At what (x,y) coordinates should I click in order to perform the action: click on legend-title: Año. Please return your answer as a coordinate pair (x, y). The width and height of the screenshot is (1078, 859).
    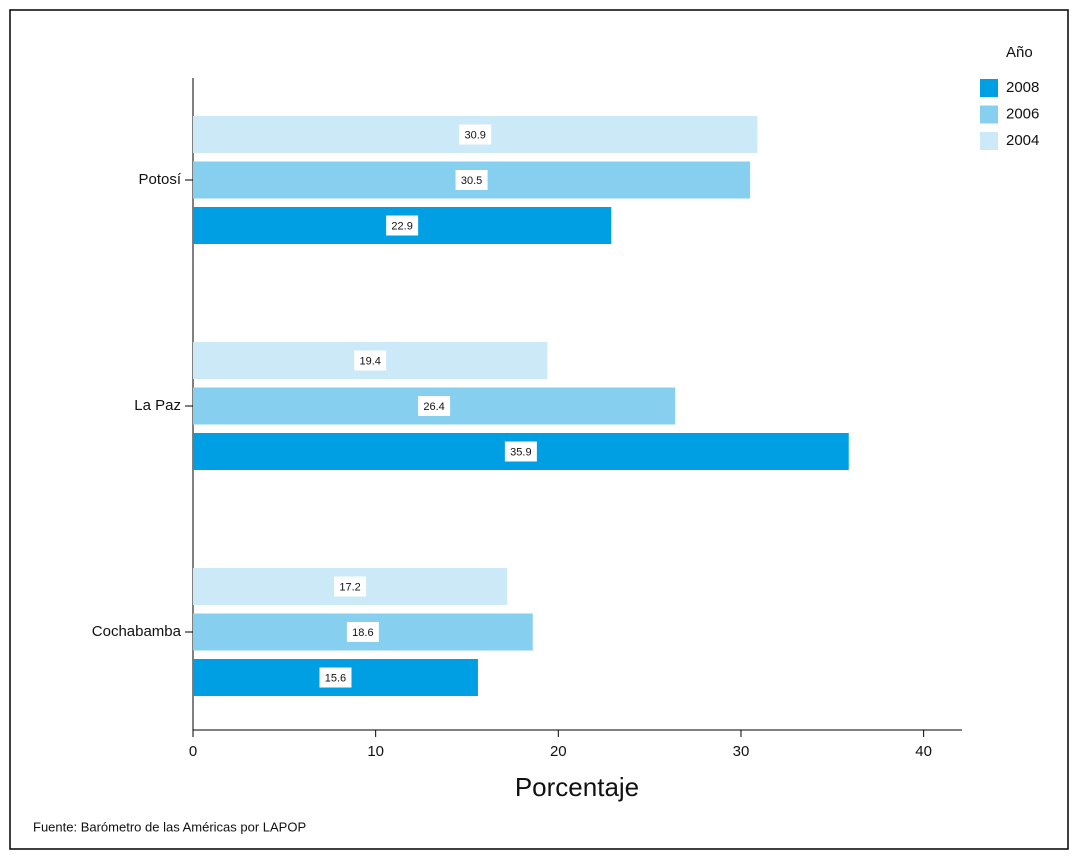
    Looking at the image, I should click on (1019, 52).